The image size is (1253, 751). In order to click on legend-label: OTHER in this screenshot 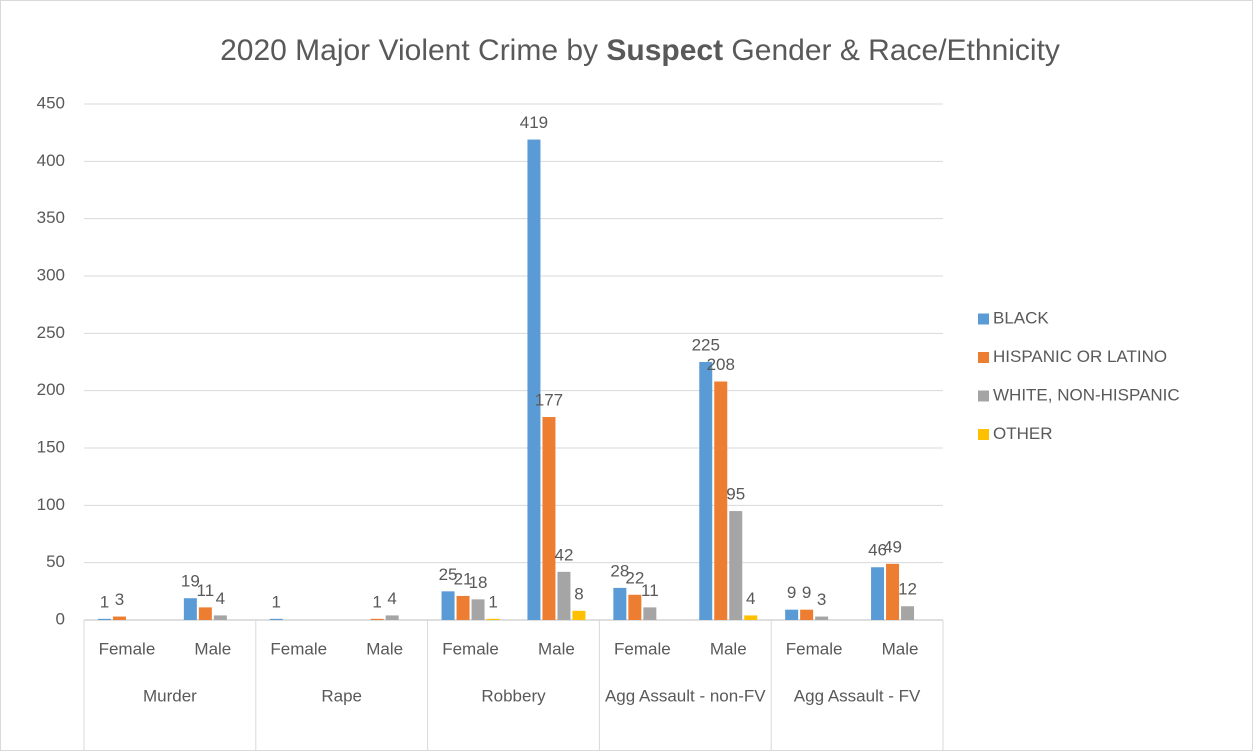, I will do `click(1023, 433)`.